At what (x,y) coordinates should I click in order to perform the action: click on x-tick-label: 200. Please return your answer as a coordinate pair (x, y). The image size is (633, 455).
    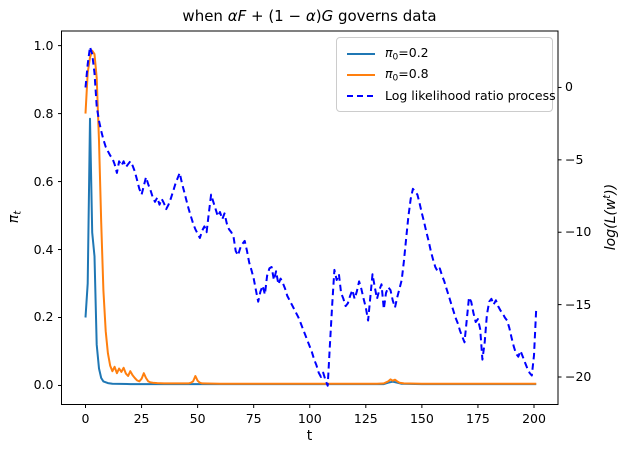
    Looking at the image, I should click on (534, 418).